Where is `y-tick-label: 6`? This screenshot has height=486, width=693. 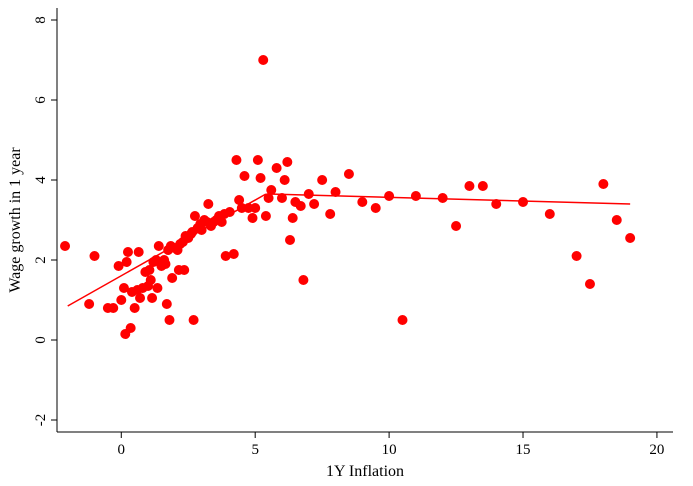
y-tick-label: 6 is located at coordinates (41, 100).